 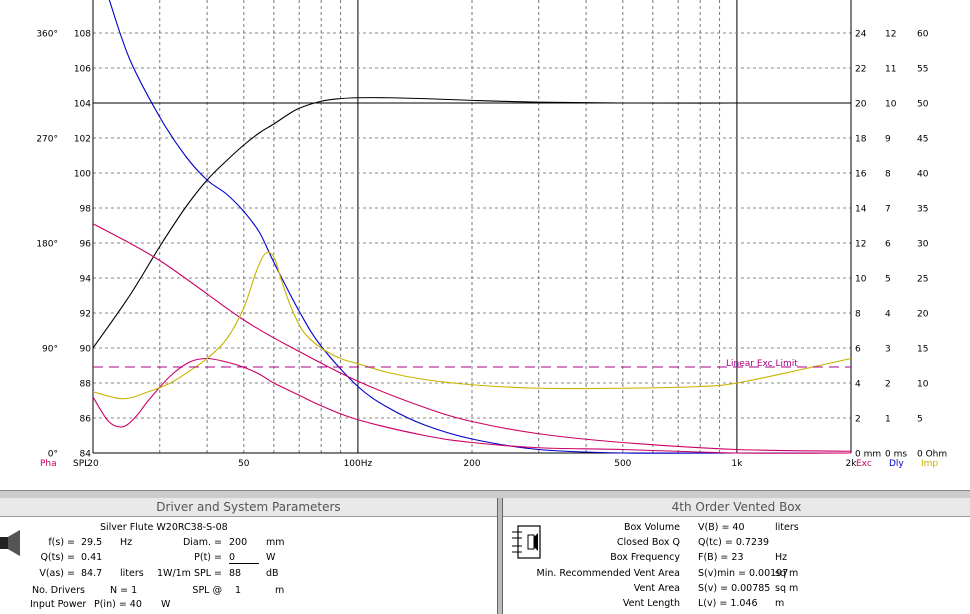 I want to click on box-row-label: Closed Box Q, so click(x=648, y=543).